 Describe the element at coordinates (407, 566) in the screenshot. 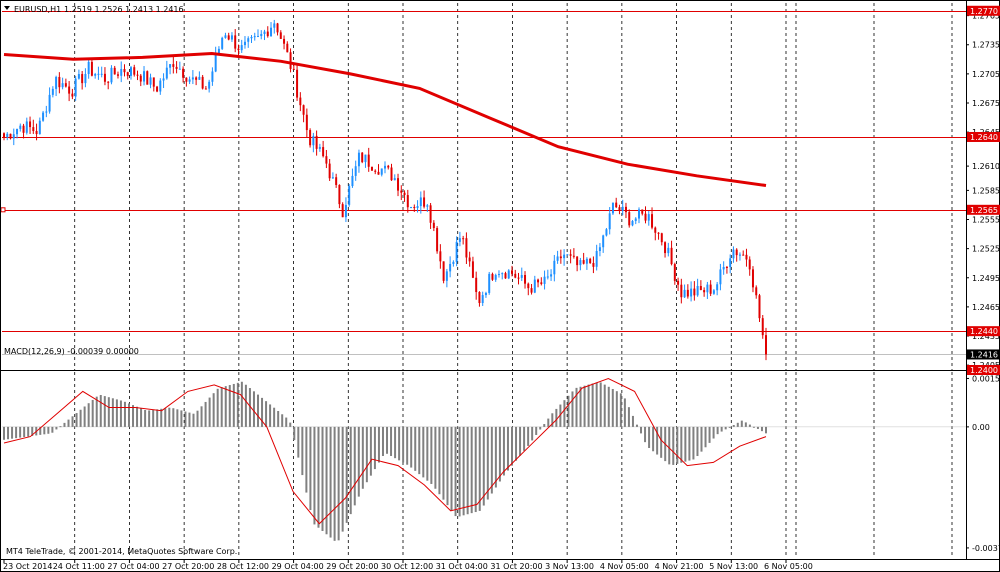

I see `time-tick-label: 30 Oct 12:00` at that location.